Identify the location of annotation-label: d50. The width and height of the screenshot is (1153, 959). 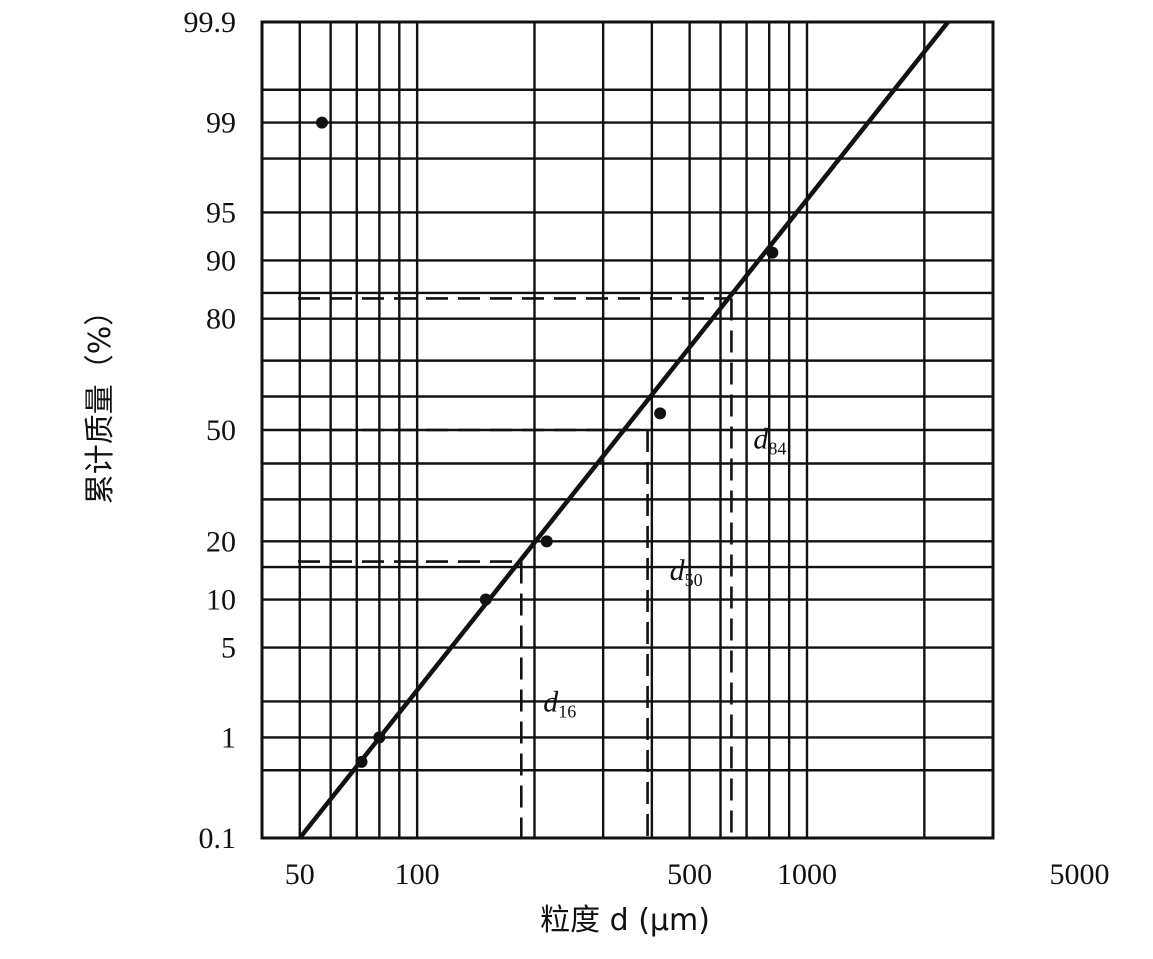
(686, 572).